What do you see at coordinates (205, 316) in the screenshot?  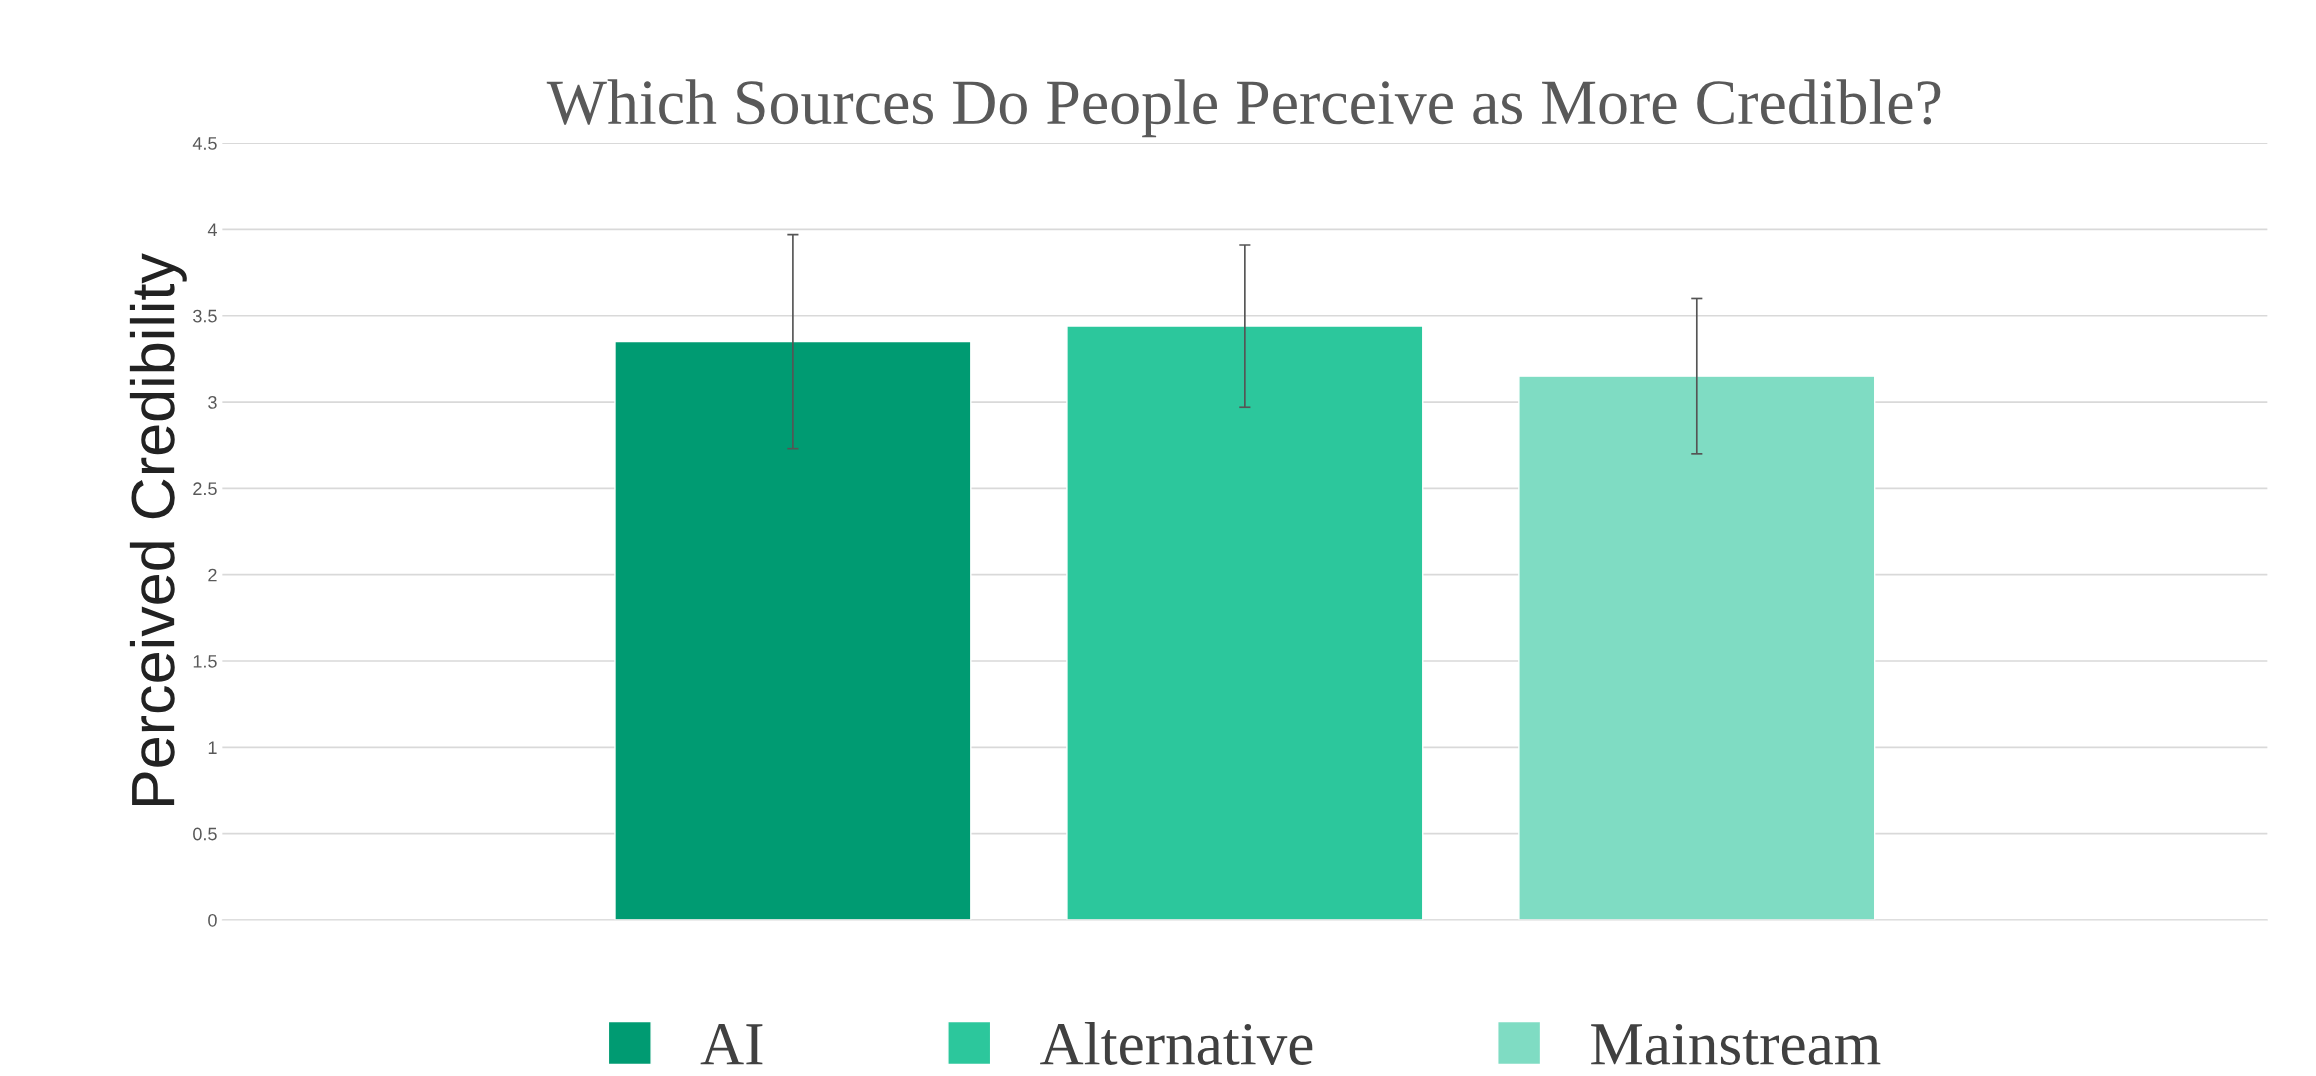 I see `y-tick-label: 3.5` at bounding box center [205, 316].